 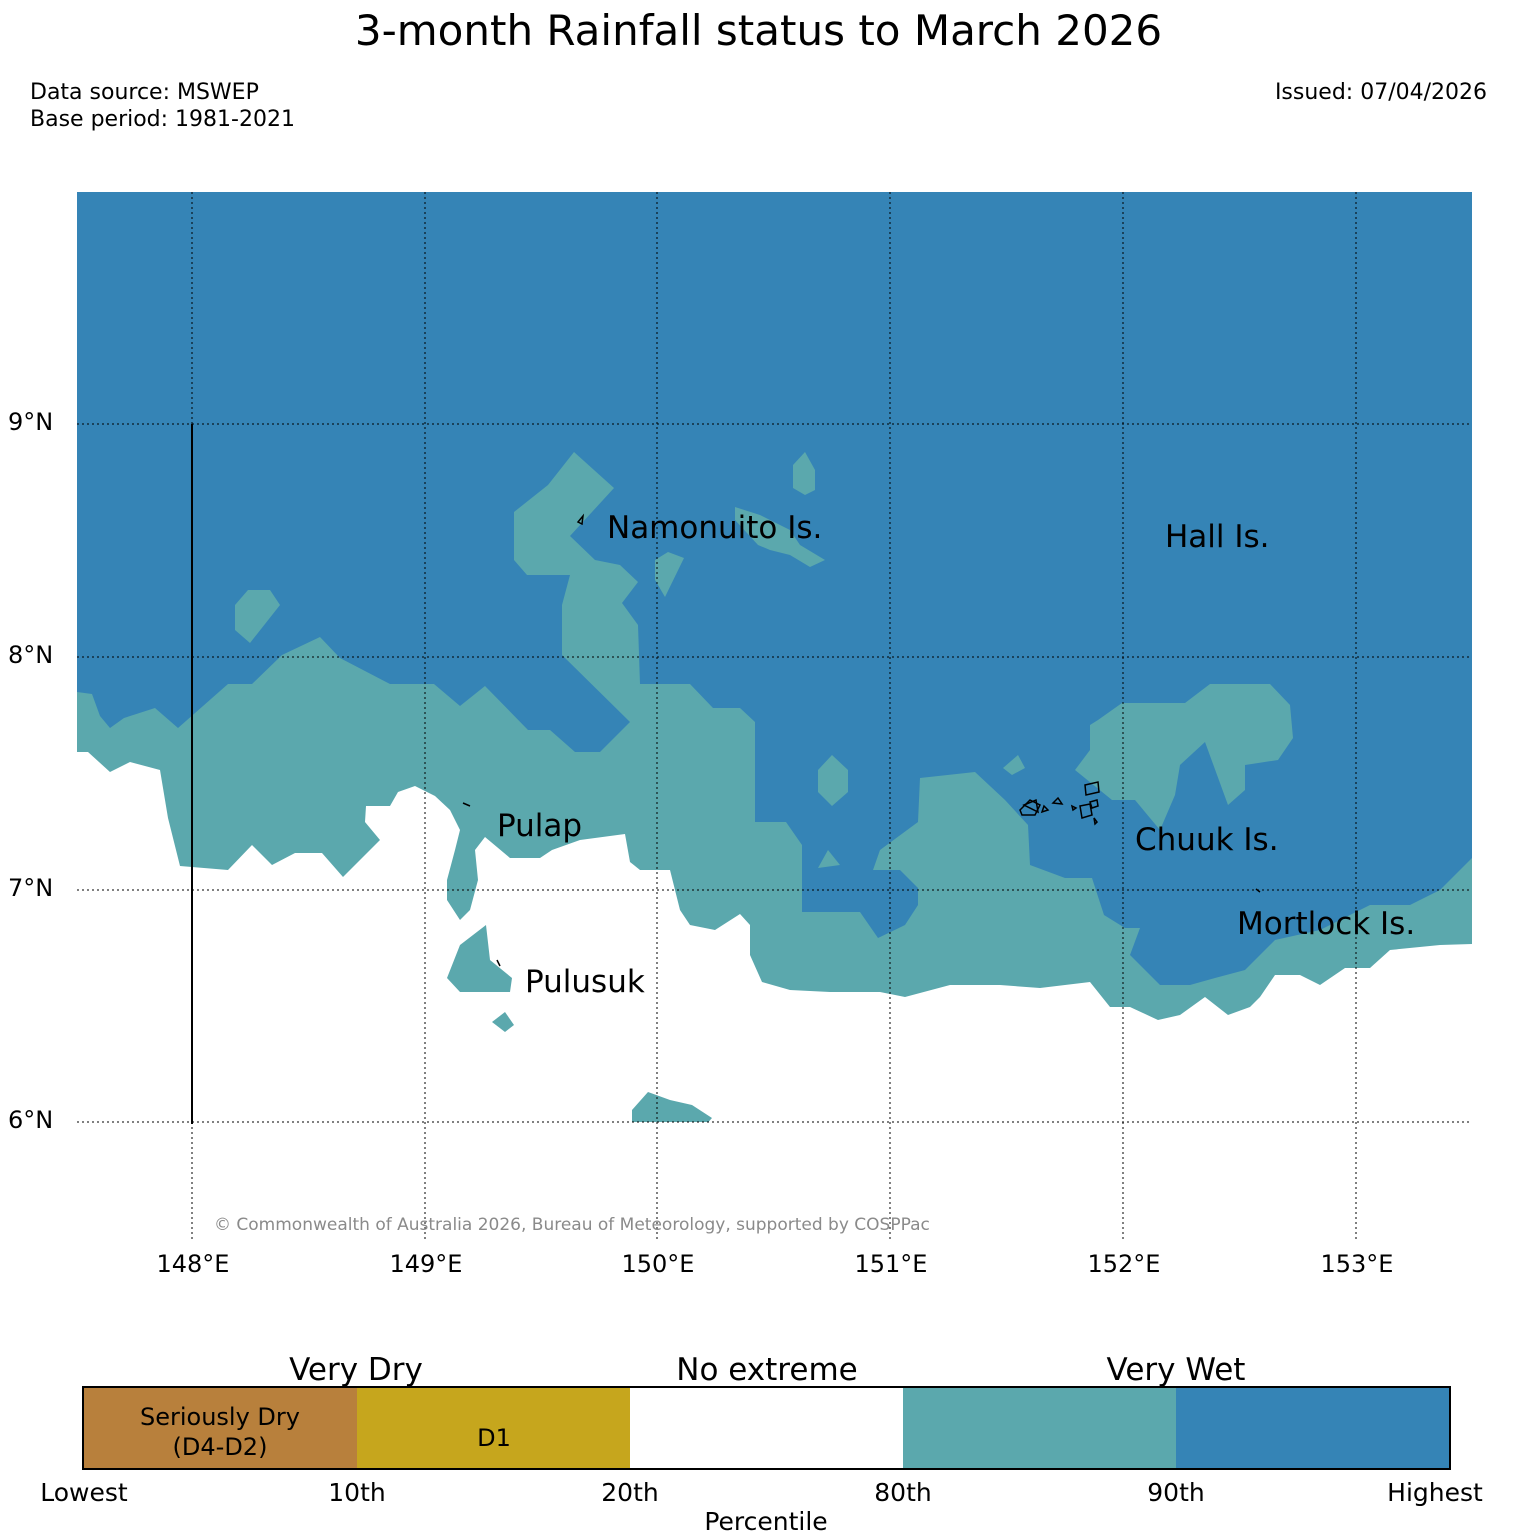 What do you see at coordinates (891, 1264) in the screenshot?
I see `lon-label-151e: 151°E` at bounding box center [891, 1264].